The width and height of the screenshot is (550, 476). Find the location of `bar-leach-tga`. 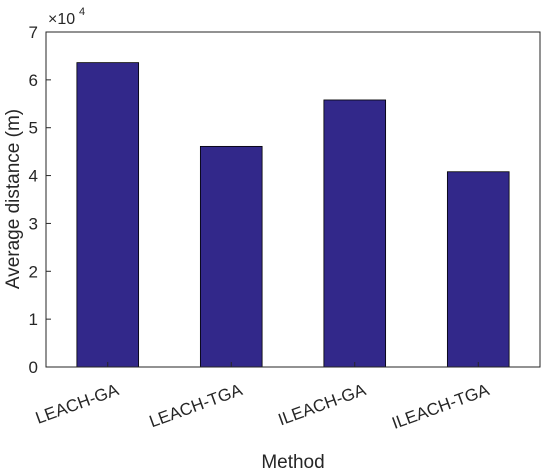

bar-leach-tga is located at coordinates (231, 256).